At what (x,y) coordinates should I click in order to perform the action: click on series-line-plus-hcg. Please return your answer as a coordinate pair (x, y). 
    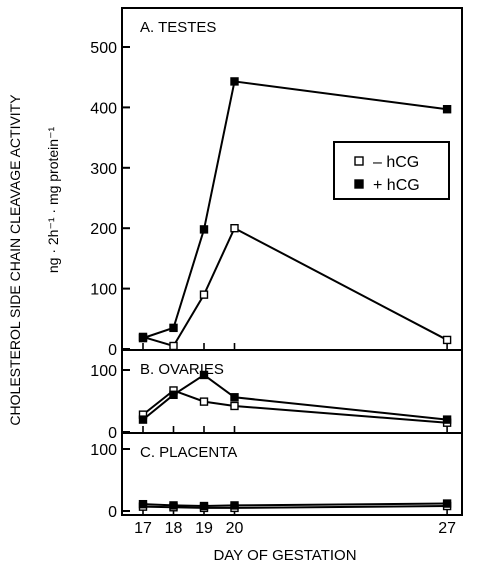
    Looking at the image, I should click on (295, 397).